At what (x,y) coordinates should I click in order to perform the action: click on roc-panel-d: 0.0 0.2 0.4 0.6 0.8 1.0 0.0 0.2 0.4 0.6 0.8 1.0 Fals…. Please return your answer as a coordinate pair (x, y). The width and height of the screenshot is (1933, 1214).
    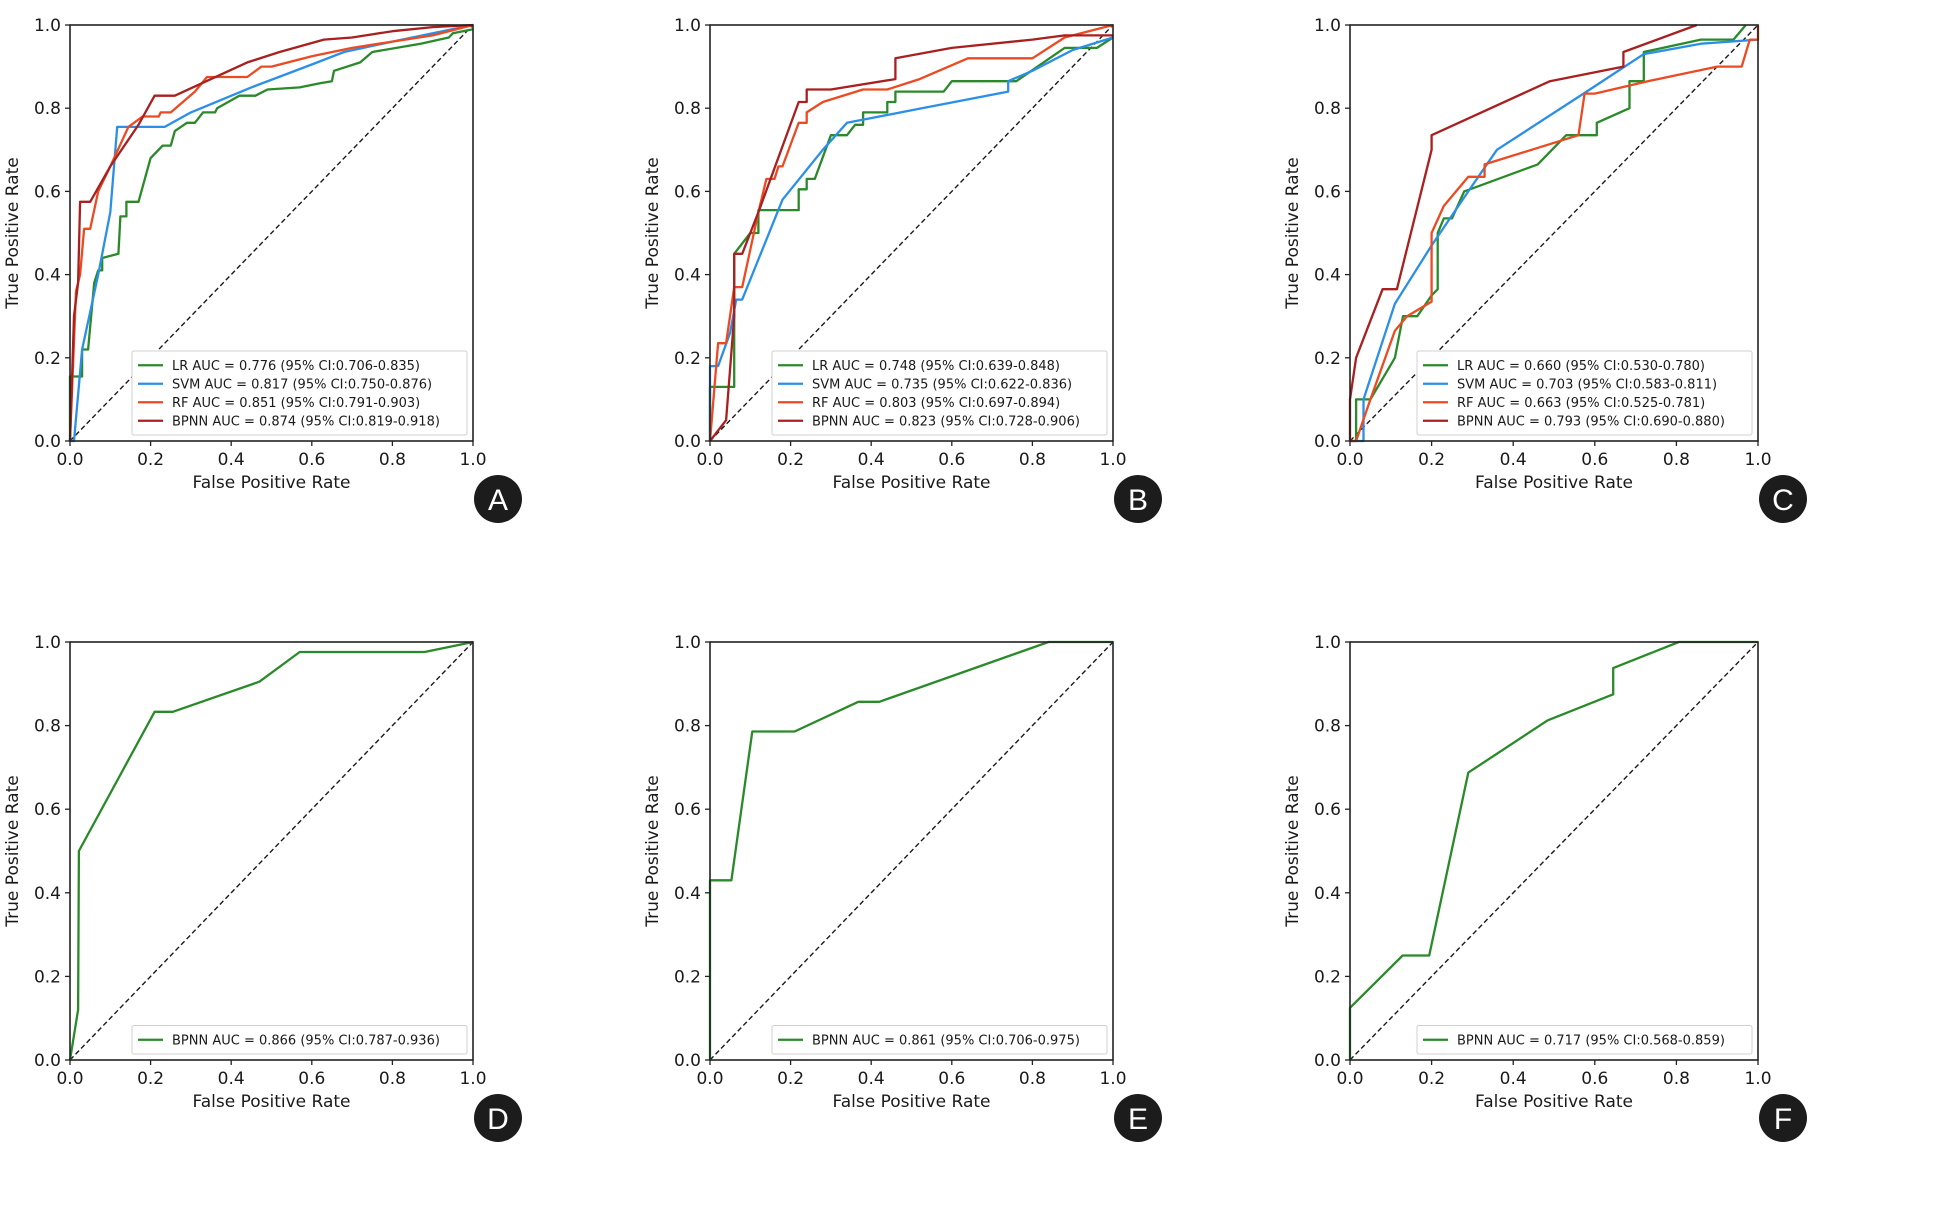
    Looking at the image, I should click on (262, 887).